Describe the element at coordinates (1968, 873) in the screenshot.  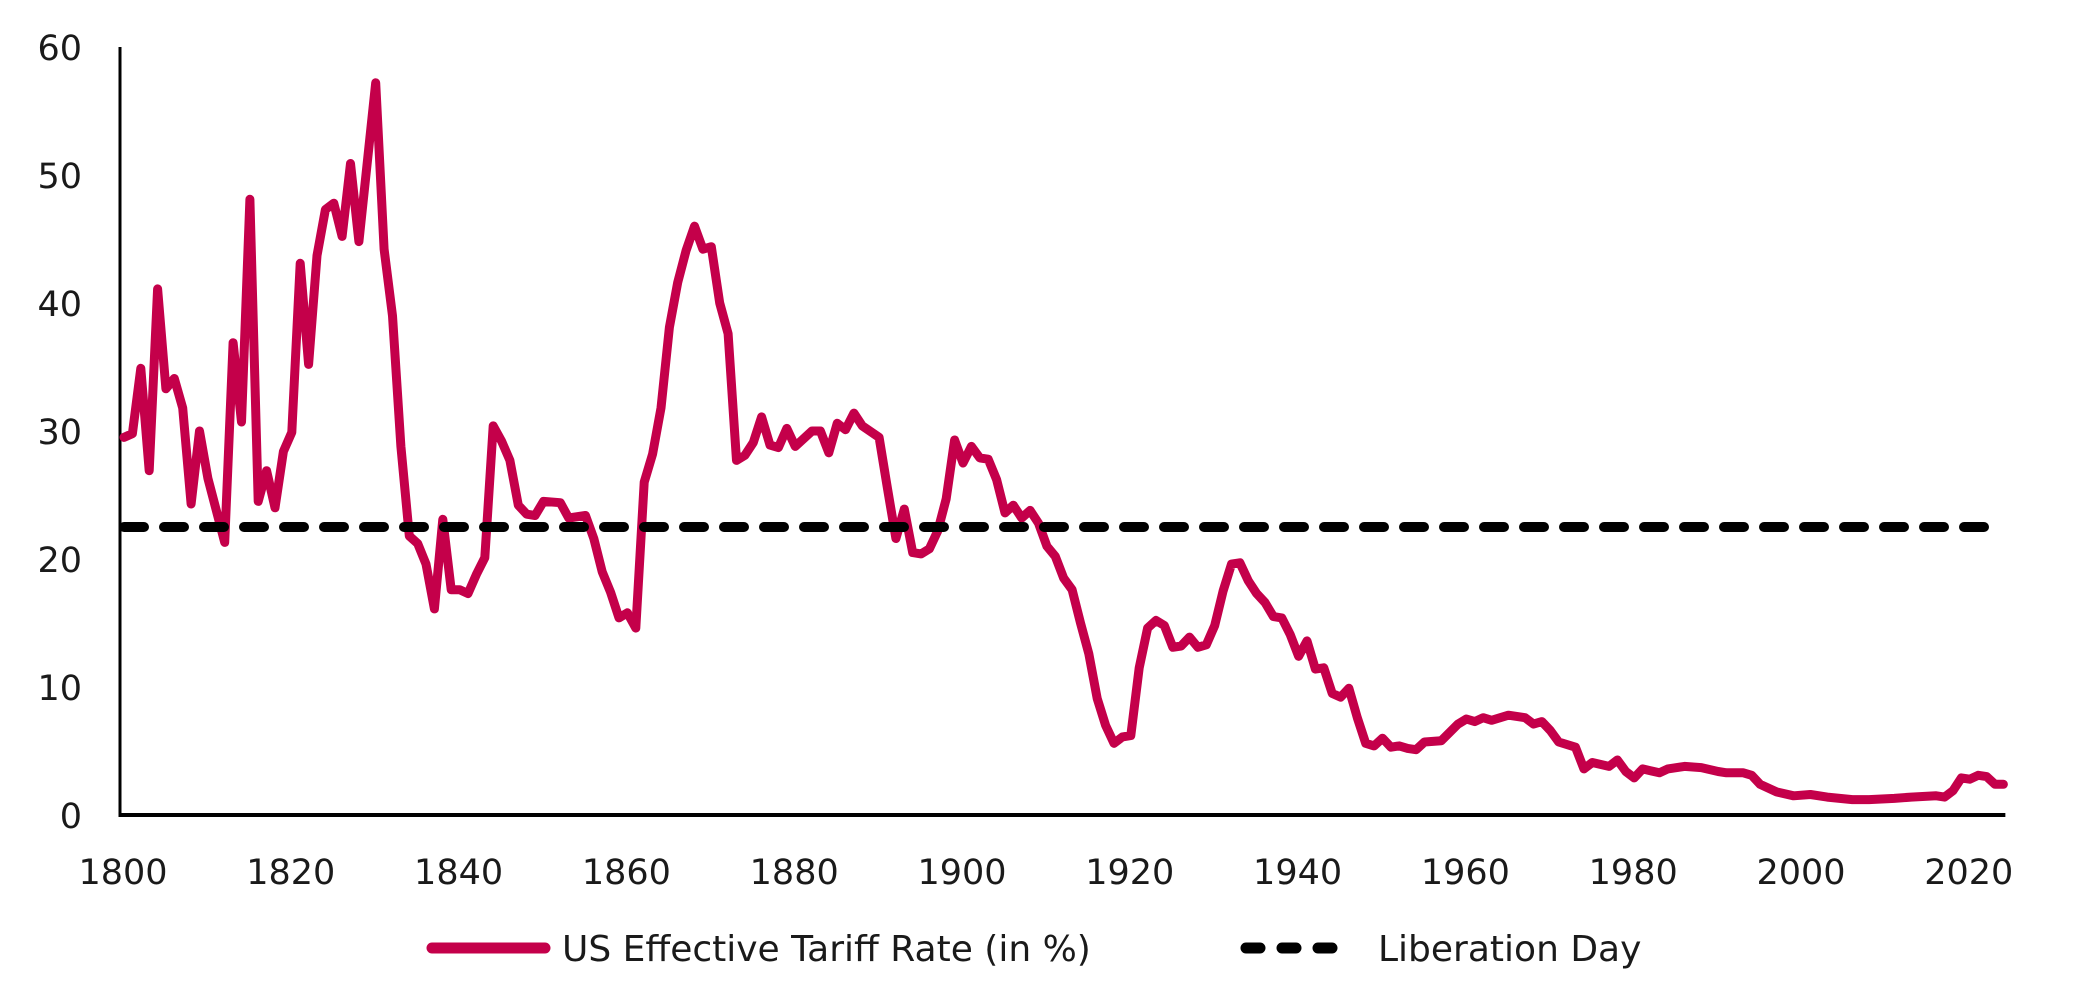
I see `x-tick-label: 2020` at that location.